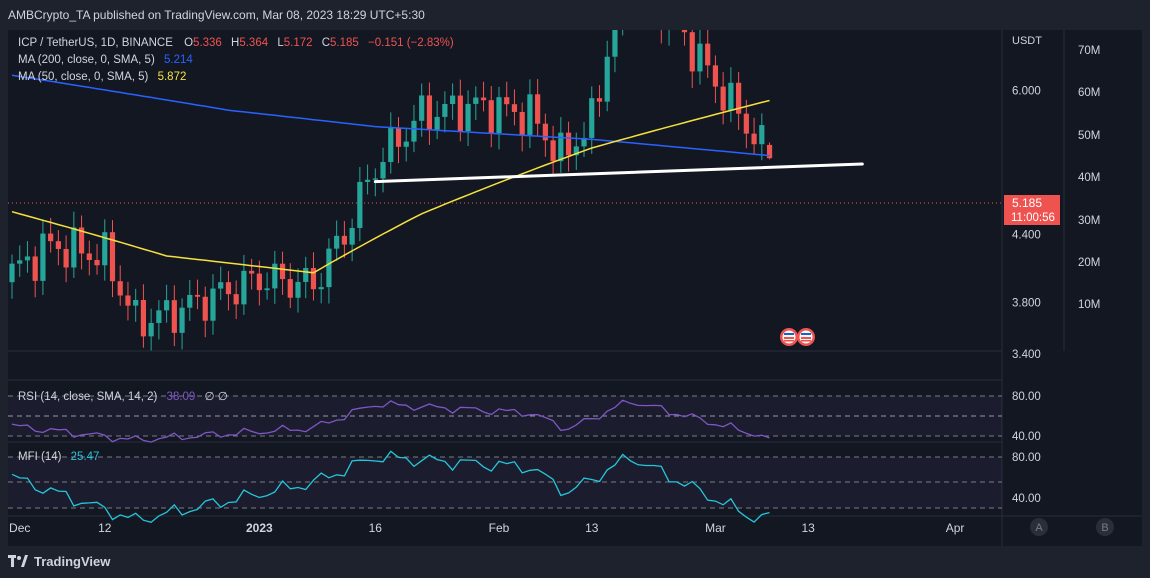  What do you see at coordinates (105, 60) in the screenshot?
I see `legend-ma200: MA (200, close, 0, SMA, 5) 5.214` at bounding box center [105, 60].